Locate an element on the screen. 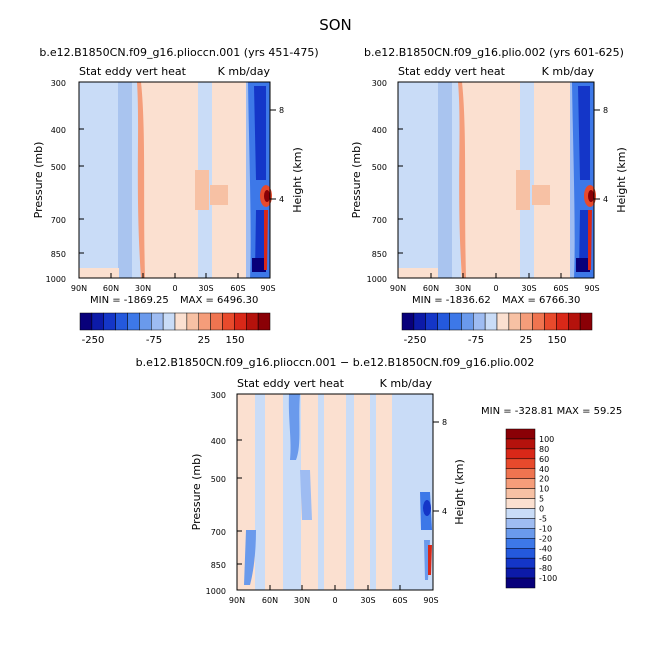 The image size is (671, 671). panel-1-right-axis: 8 4 Height (km) is located at coordinates (287, 159).